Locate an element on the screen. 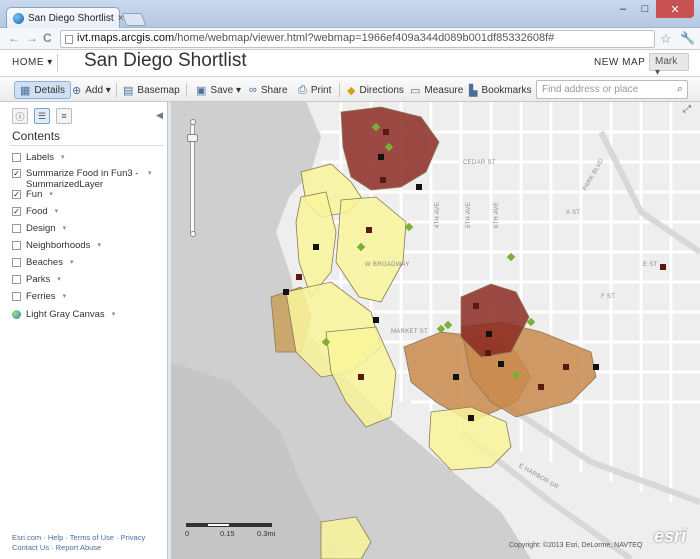 This screenshot has width=700, height=559. new-map-link: NEW MAP is located at coordinates (620, 62).